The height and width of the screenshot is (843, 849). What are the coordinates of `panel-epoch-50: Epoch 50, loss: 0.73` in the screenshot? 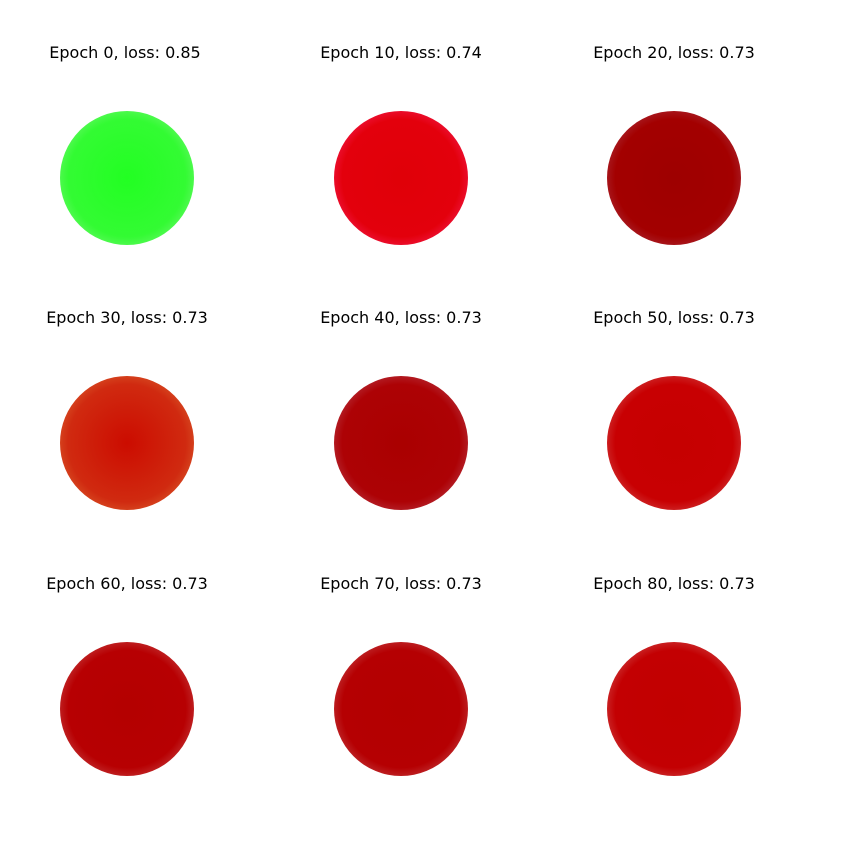 It's located at (674, 433).